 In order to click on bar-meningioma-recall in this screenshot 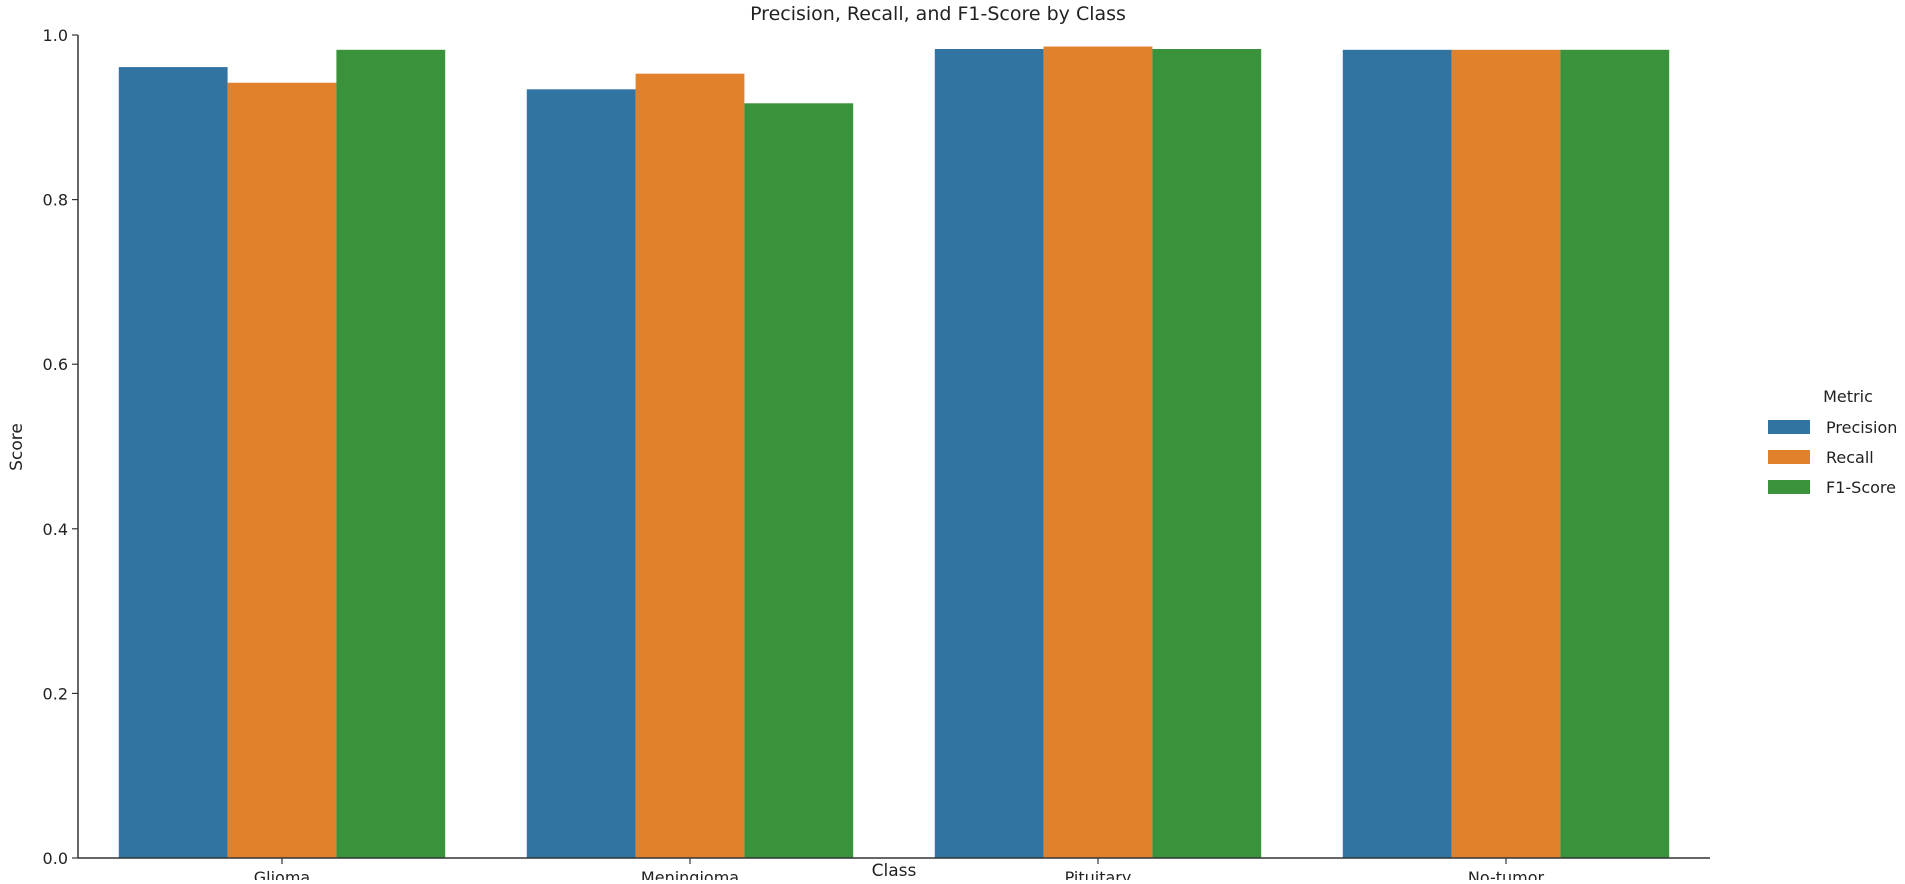, I will do `click(690, 465)`.